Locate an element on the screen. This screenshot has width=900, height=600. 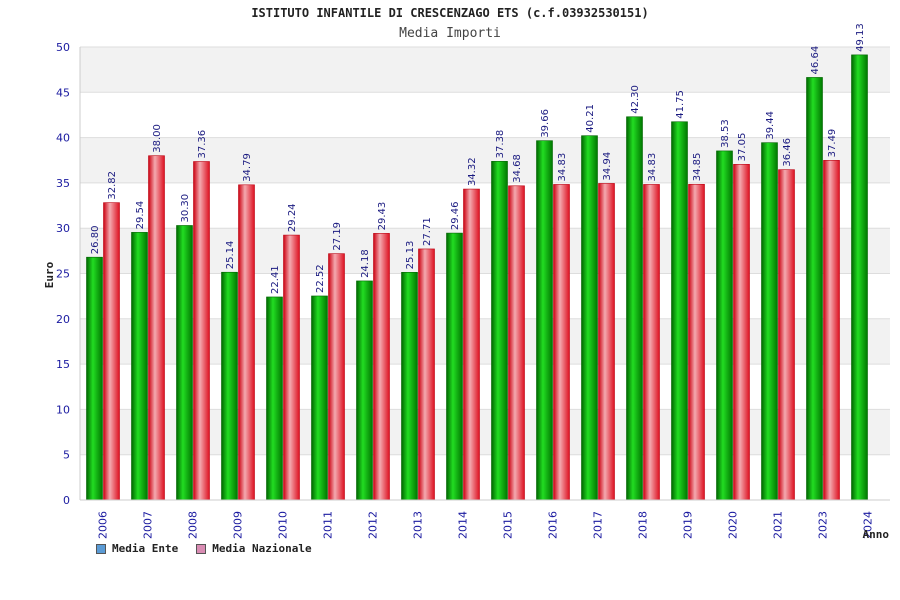
value-label-media-nazionale-2013: 27.71 is located at coordinates (427, 231).